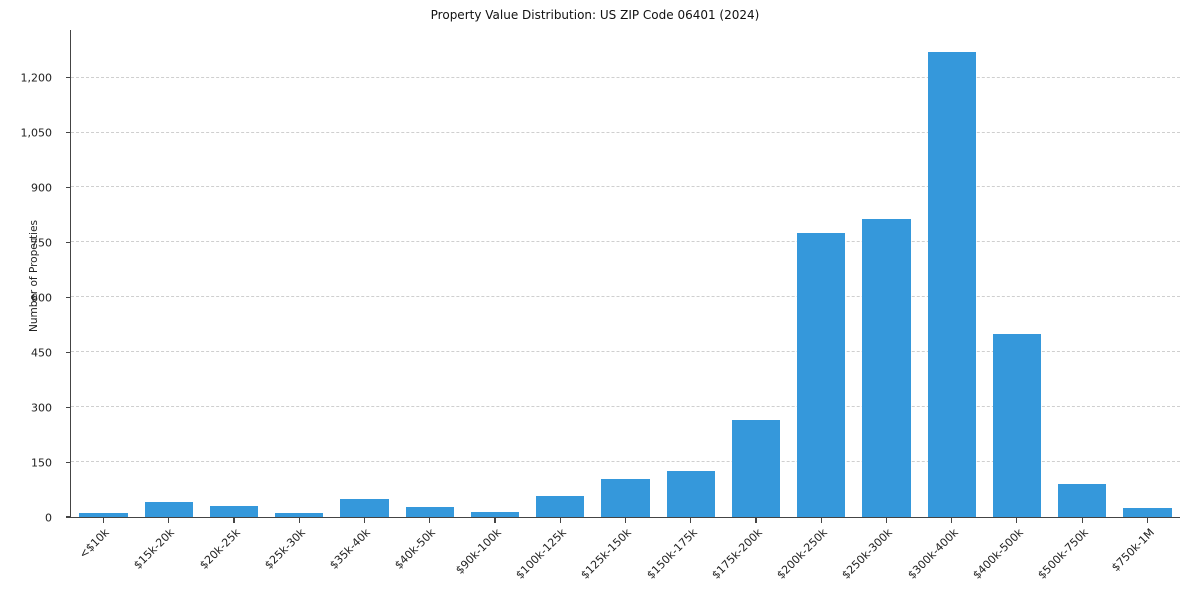  Describe the element at coordinates (219, 549) in the screenshot. I see `x-tick-label: $20k-25k` at that location.